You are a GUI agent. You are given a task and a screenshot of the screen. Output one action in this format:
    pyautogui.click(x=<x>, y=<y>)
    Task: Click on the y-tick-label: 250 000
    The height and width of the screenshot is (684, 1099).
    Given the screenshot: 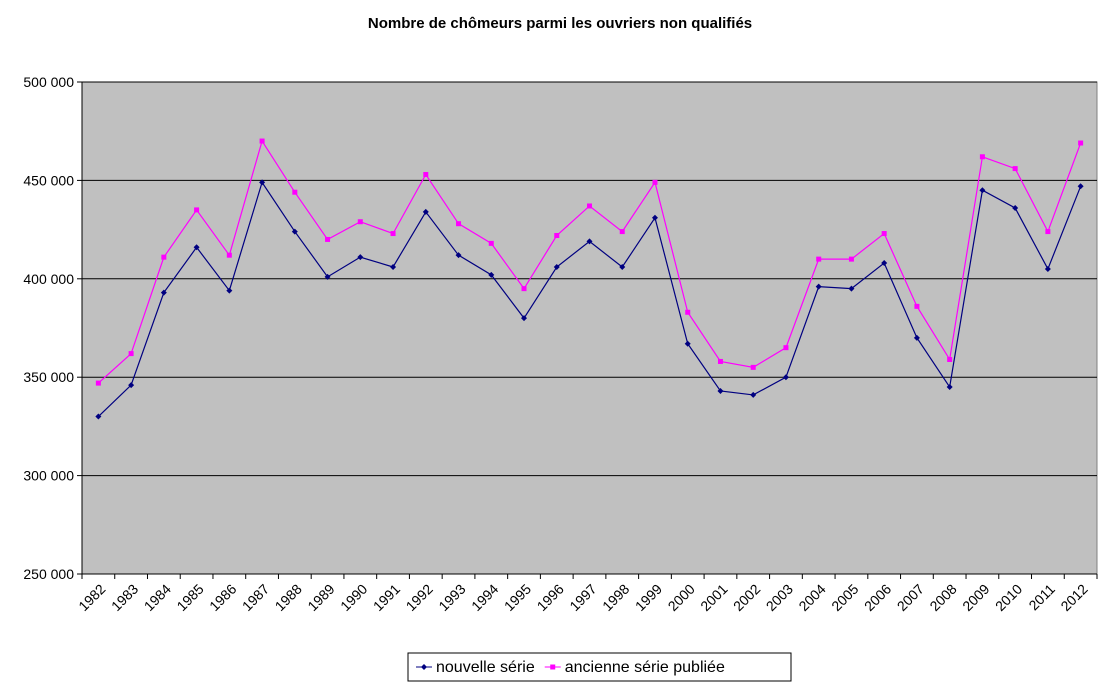 What is the action you would take?
    pyautogui.click(x=48, y=574)
    